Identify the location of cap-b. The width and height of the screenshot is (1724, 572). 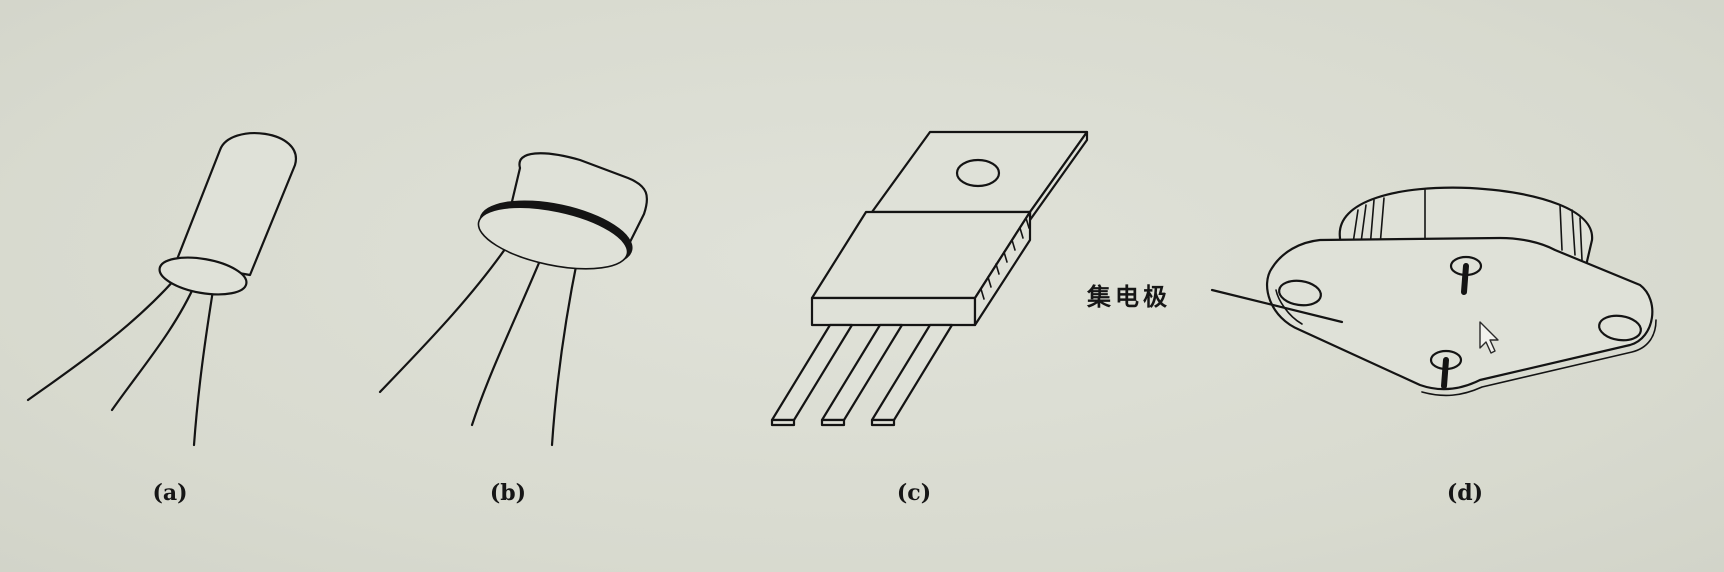
(578, 198).